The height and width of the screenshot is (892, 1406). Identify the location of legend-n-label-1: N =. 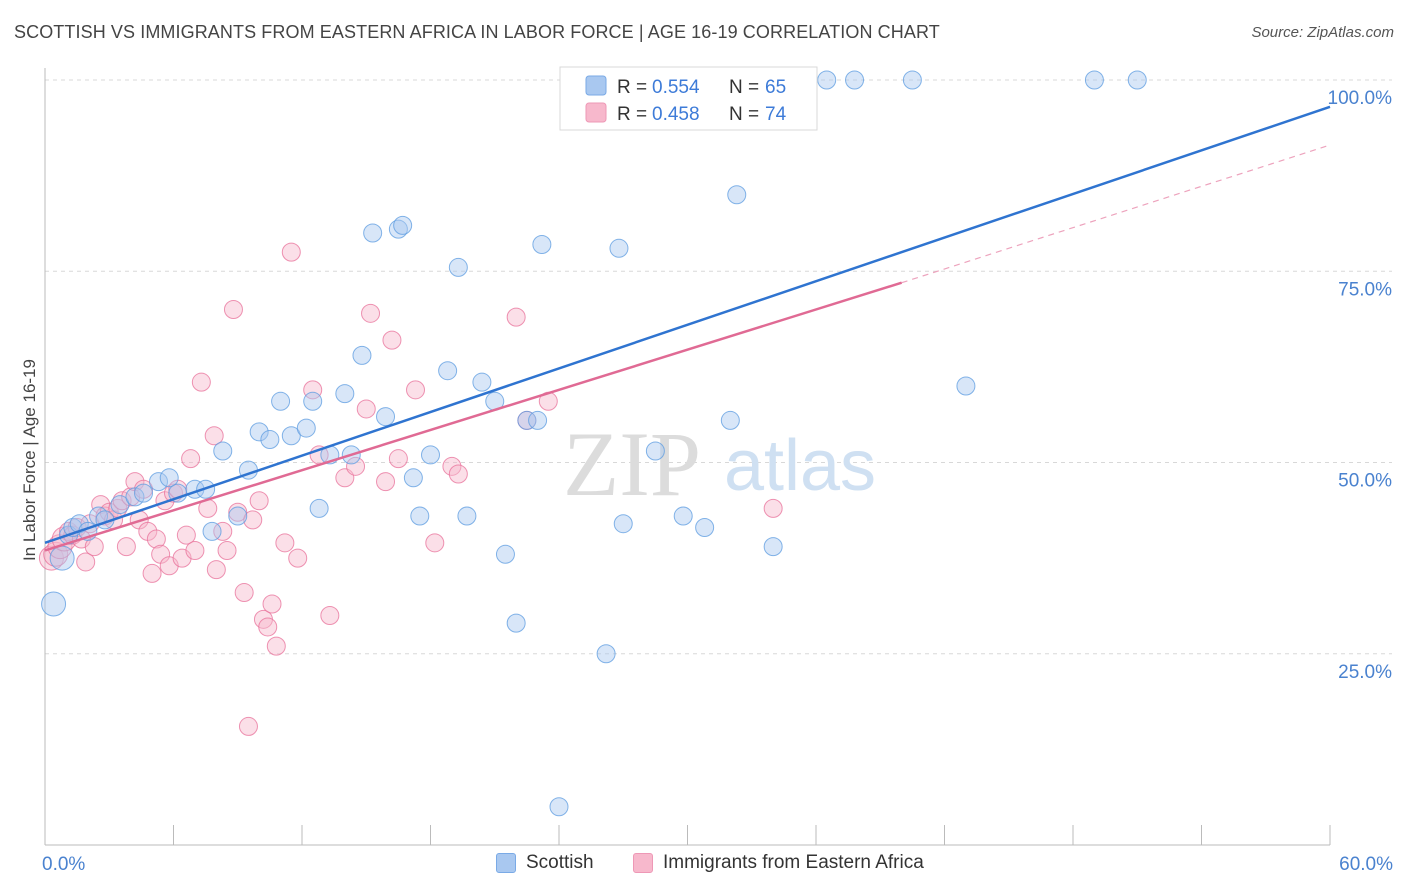
(744, 114).